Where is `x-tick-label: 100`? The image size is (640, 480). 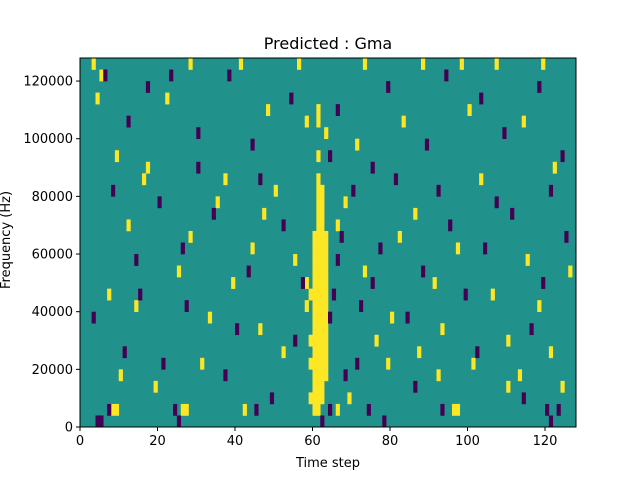 x-tick-label: 100 is located at coordinates (467, 441).